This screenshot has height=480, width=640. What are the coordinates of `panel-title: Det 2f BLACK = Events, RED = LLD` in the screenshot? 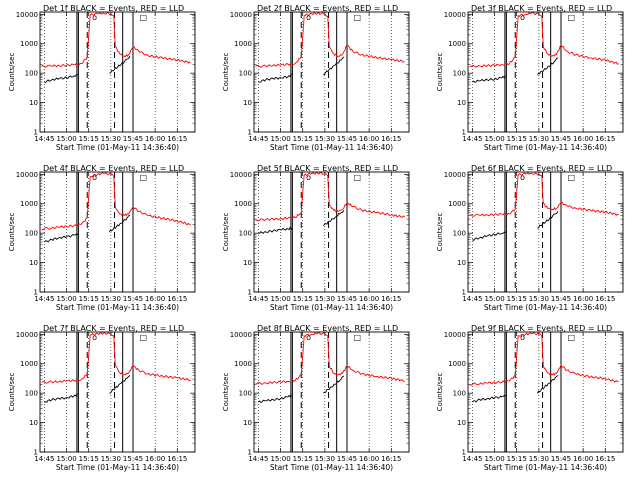 It's located at (327, 8).